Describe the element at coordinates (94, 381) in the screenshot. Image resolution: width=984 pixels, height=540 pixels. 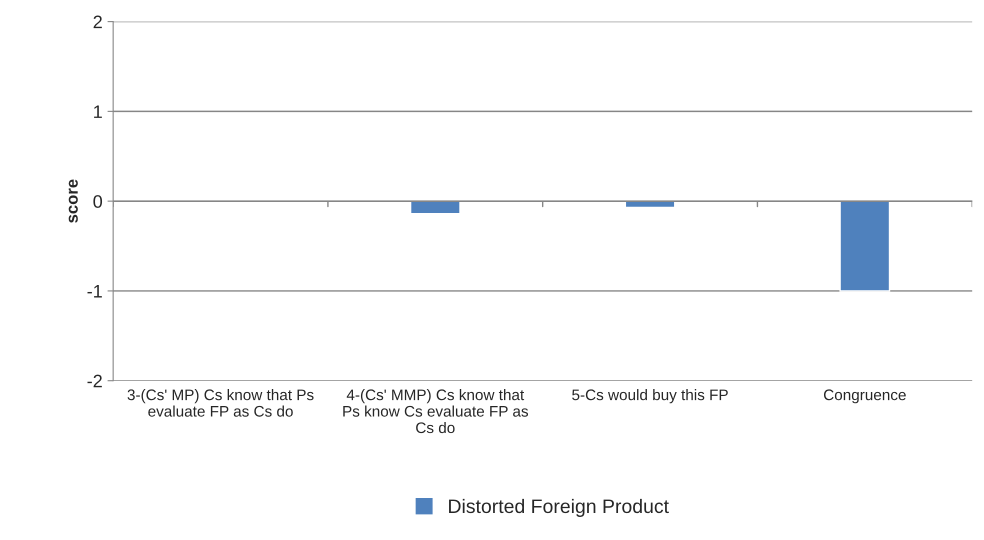
I see `y-tick-label: -2` at that location.